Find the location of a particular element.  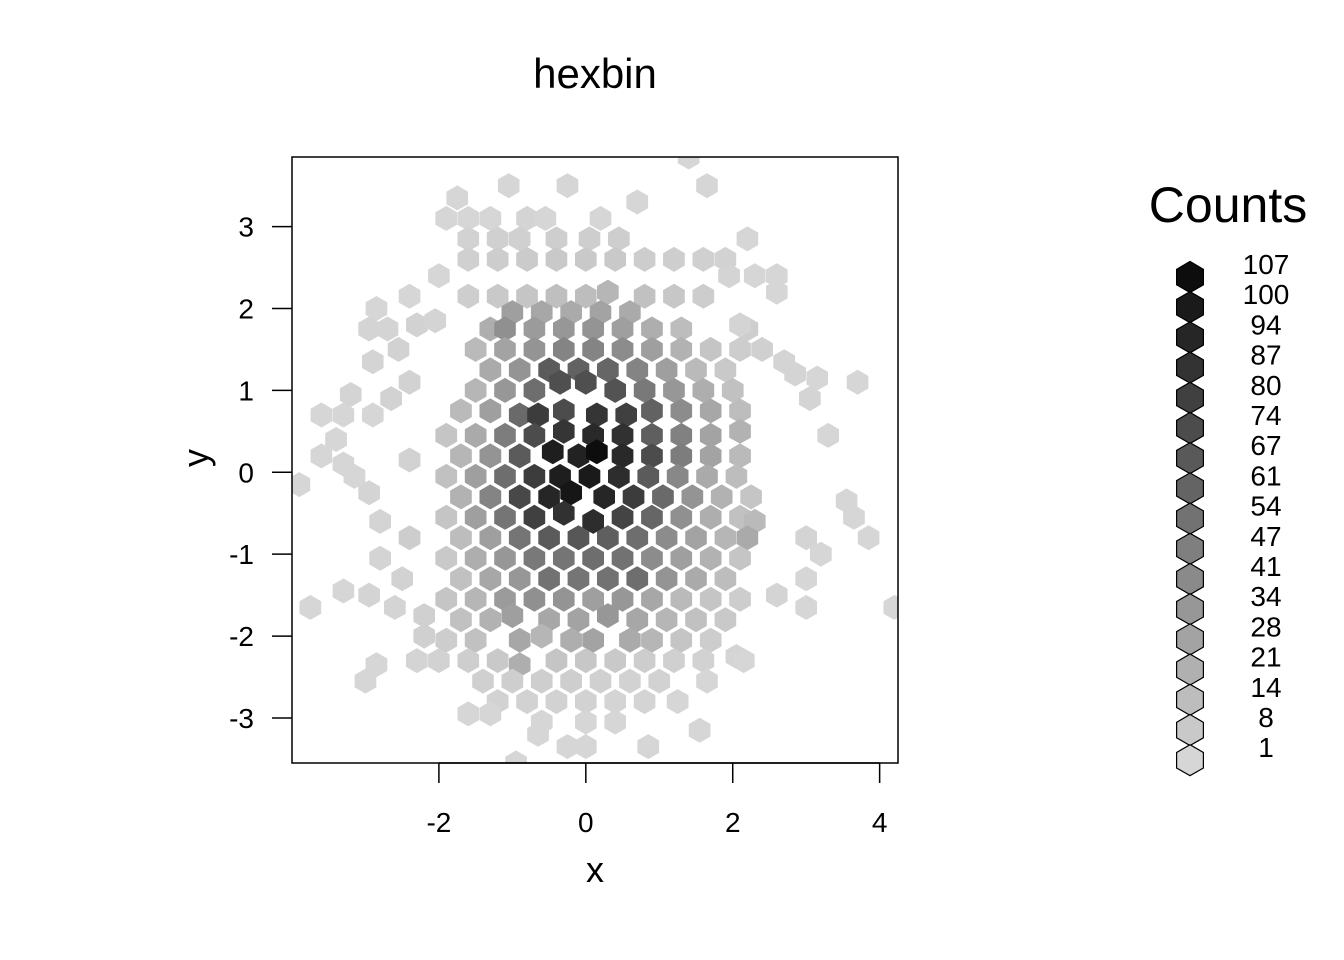

x-tick-label: 4 is located at coordinates (880, 822).